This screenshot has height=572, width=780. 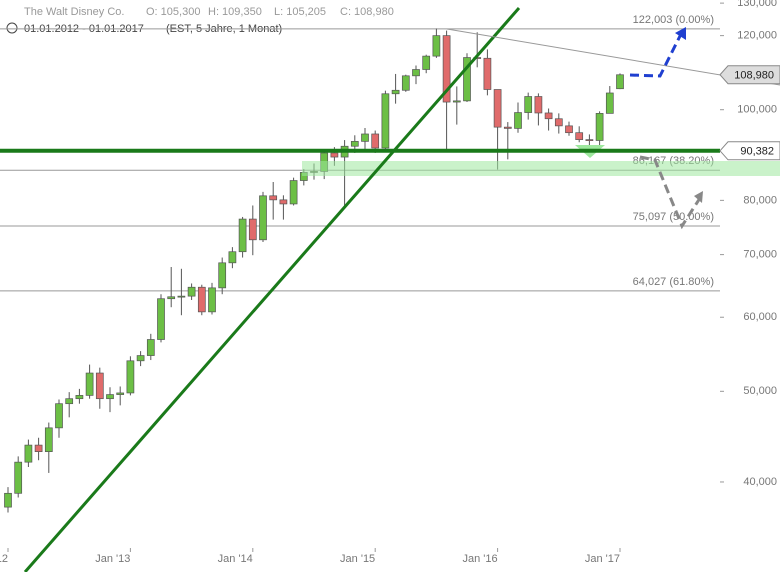 I want to click on y-tick-label: 70,000, so click(x=760, y=255).